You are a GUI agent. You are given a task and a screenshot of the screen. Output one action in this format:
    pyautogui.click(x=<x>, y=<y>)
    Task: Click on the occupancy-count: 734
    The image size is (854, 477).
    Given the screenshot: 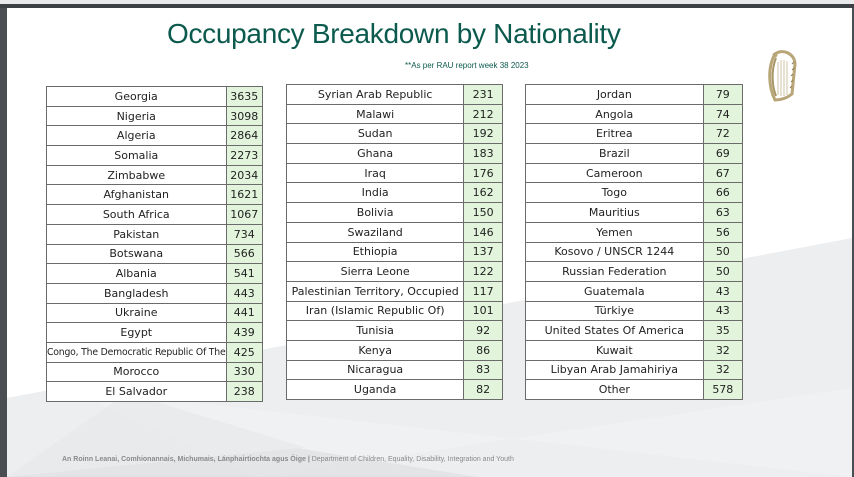 What is the action you would take?
    pyautogui.click(x=244, y=234)
    